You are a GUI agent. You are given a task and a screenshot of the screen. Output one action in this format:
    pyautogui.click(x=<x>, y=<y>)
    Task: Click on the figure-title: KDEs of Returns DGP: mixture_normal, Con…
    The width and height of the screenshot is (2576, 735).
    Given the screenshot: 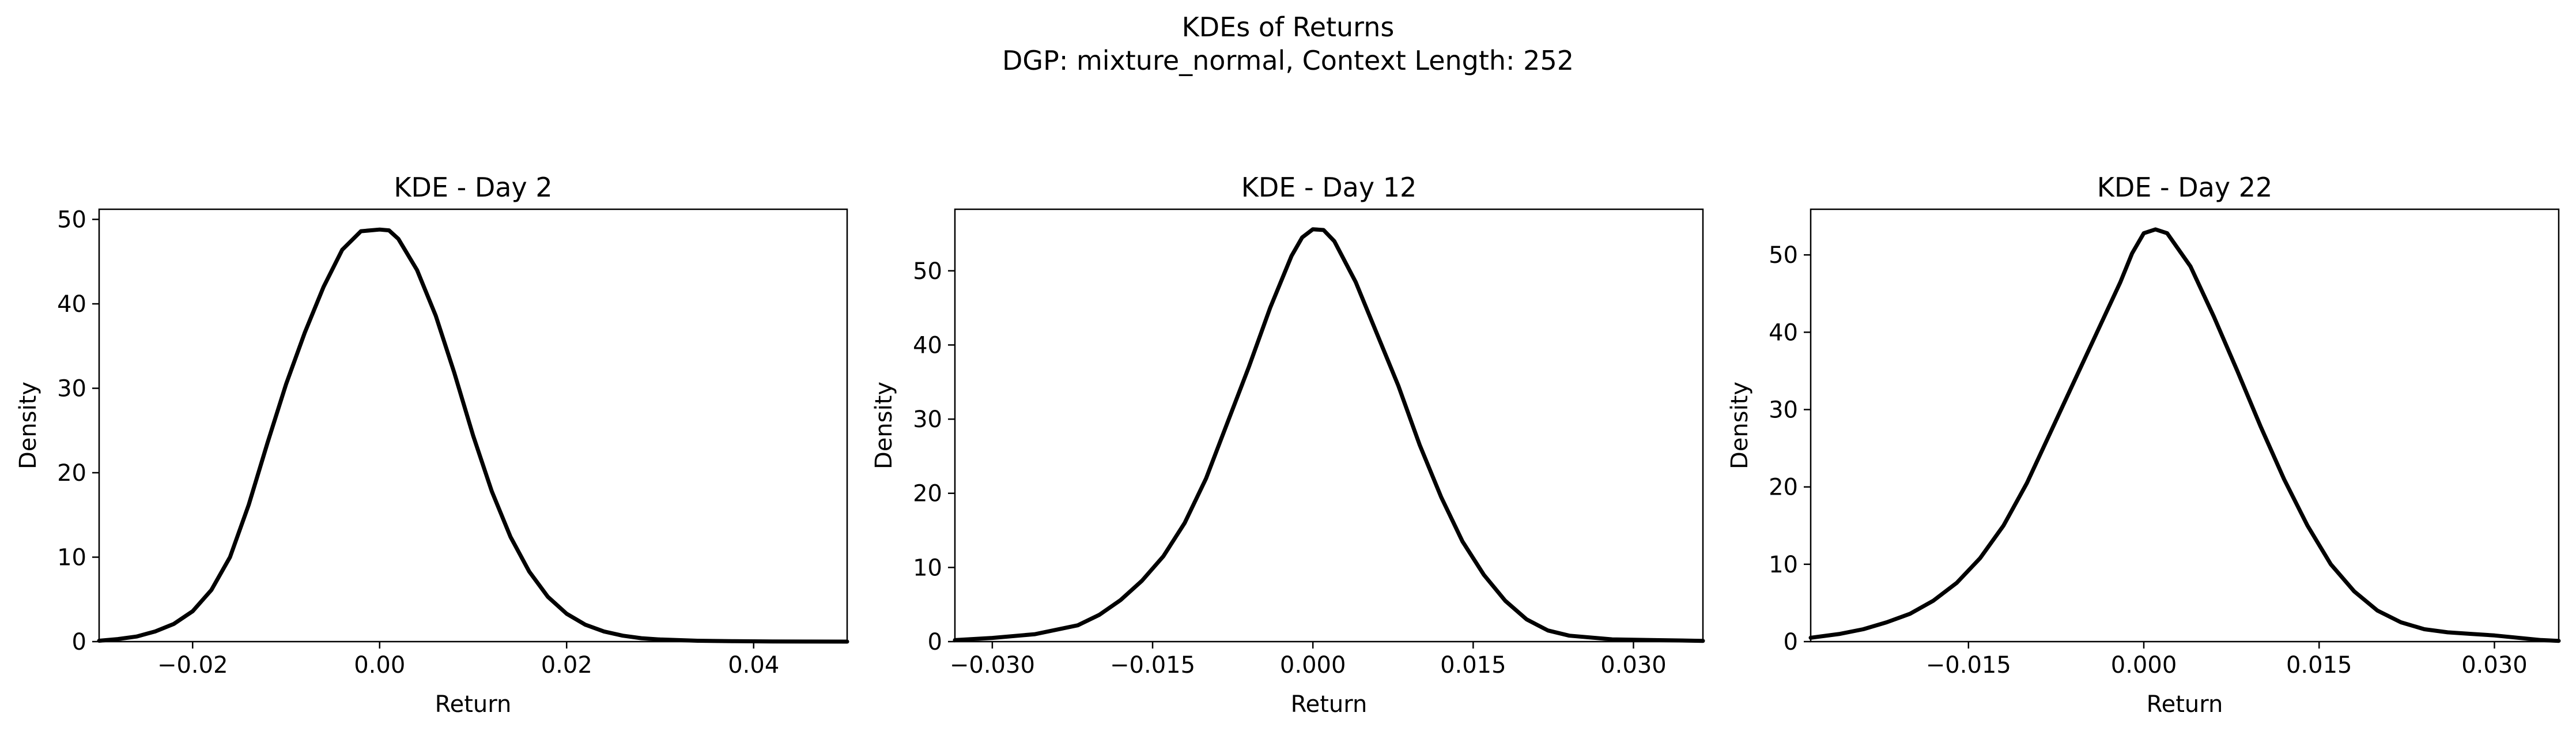 What is the action you would take?
    pyautogui.click(x=1288, y=43)
    